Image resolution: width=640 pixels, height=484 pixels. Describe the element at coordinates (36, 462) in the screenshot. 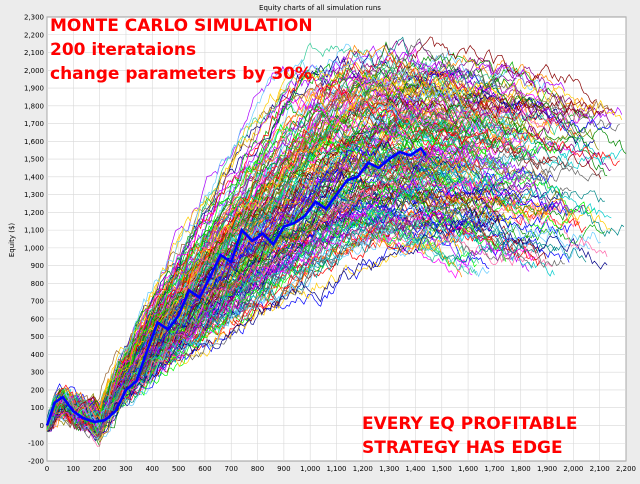

I see `y-tick-label: -200` at that location.